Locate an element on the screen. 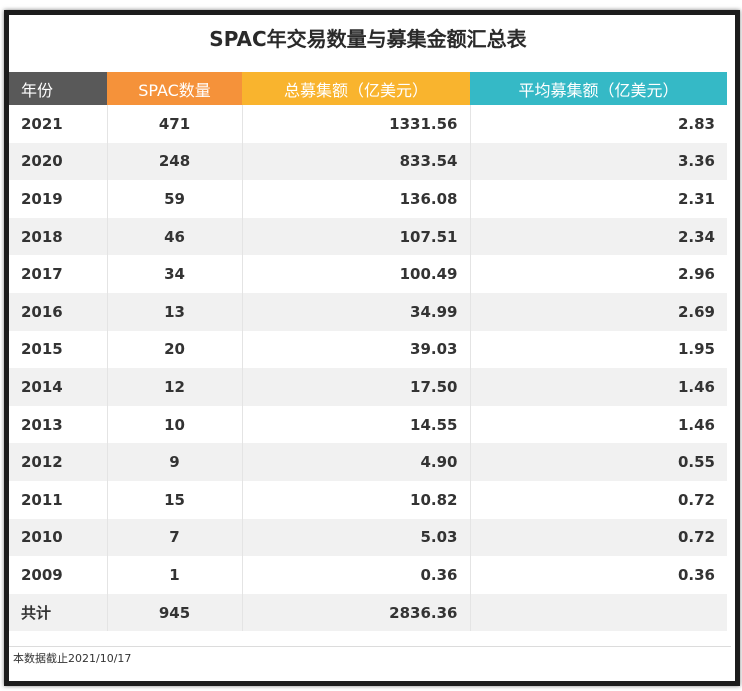  year-cell: 2017 is located at coordinates (58, 274).